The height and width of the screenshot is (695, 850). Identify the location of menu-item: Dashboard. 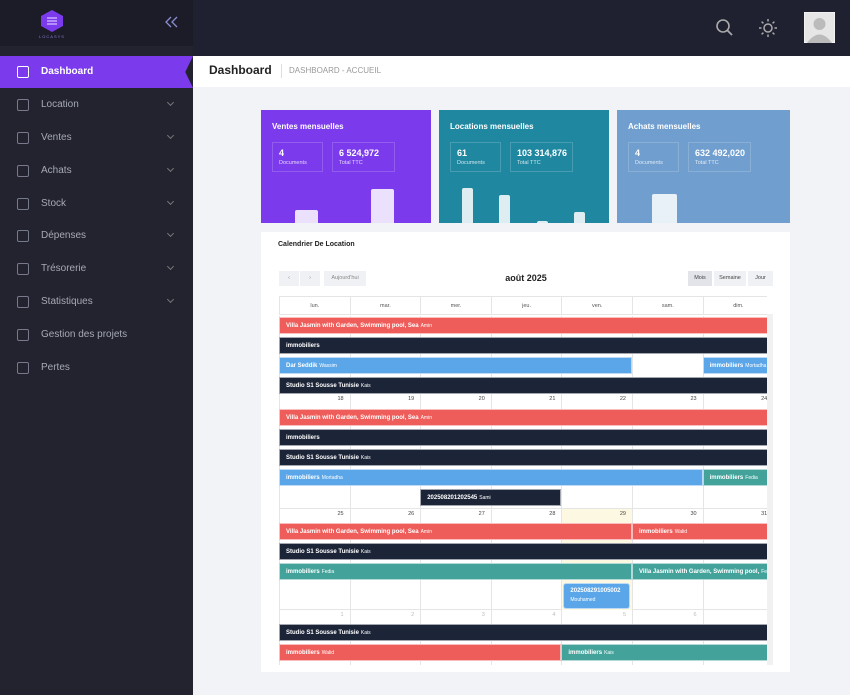
(67, 71).